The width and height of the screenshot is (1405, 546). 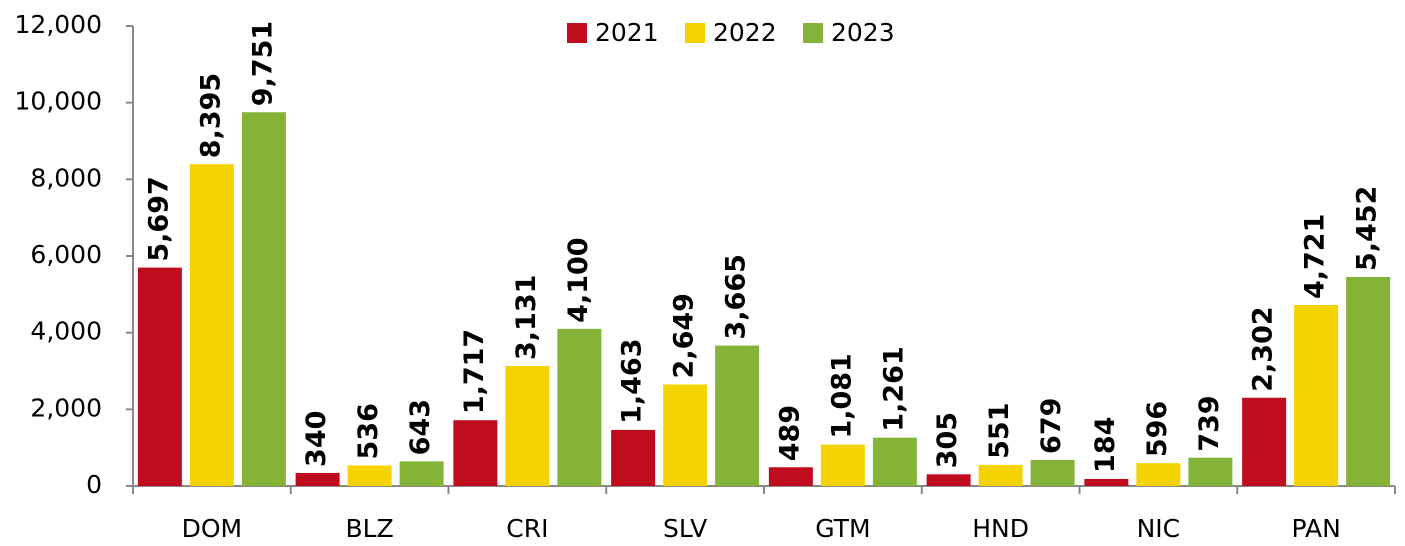 I want to click on data-label: 1,261, so click(x=893, y=388).